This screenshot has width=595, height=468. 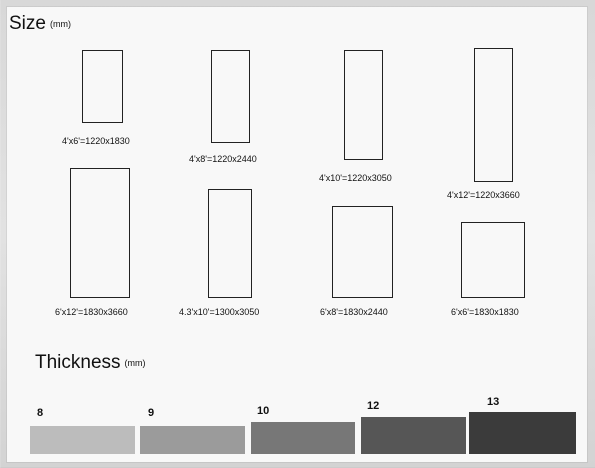 What do you see at coordinates (27, 23) in the screenshot?
I see `size-title: Size` at bounding box center [27, 23].